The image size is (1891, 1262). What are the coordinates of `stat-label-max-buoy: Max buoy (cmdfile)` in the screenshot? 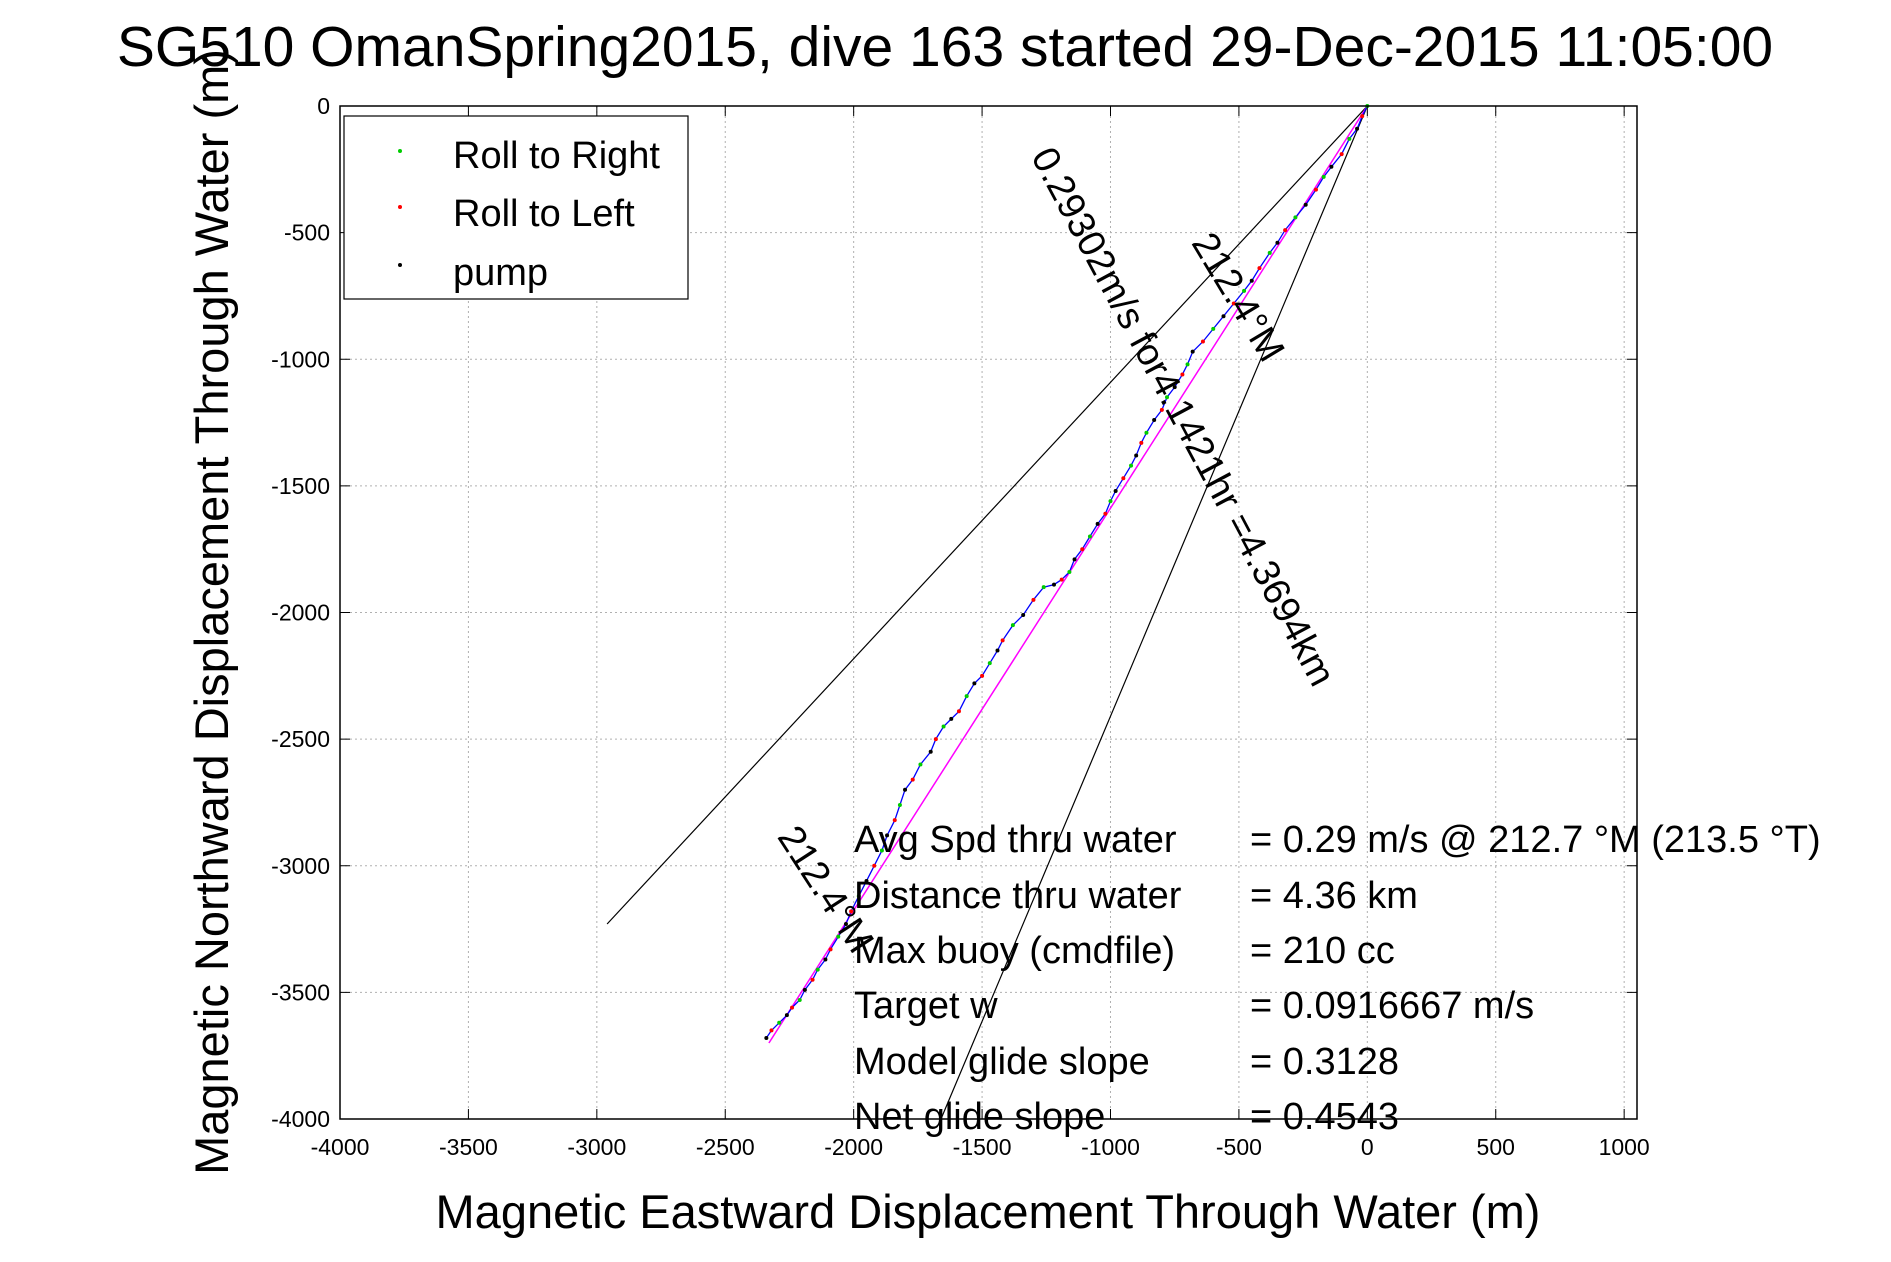 It's located at (1014, 951).